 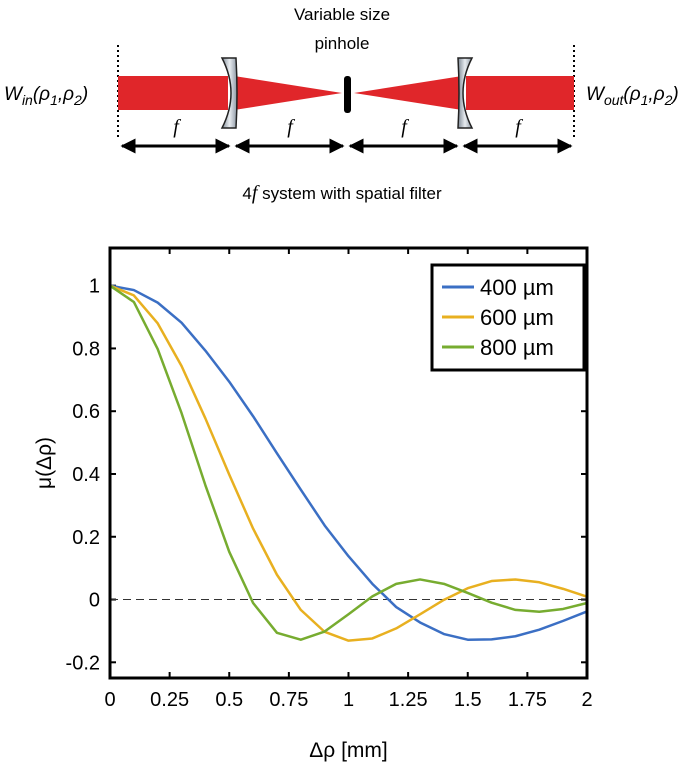 I want to click on caption-part: 4, so click(x=246, y=193).